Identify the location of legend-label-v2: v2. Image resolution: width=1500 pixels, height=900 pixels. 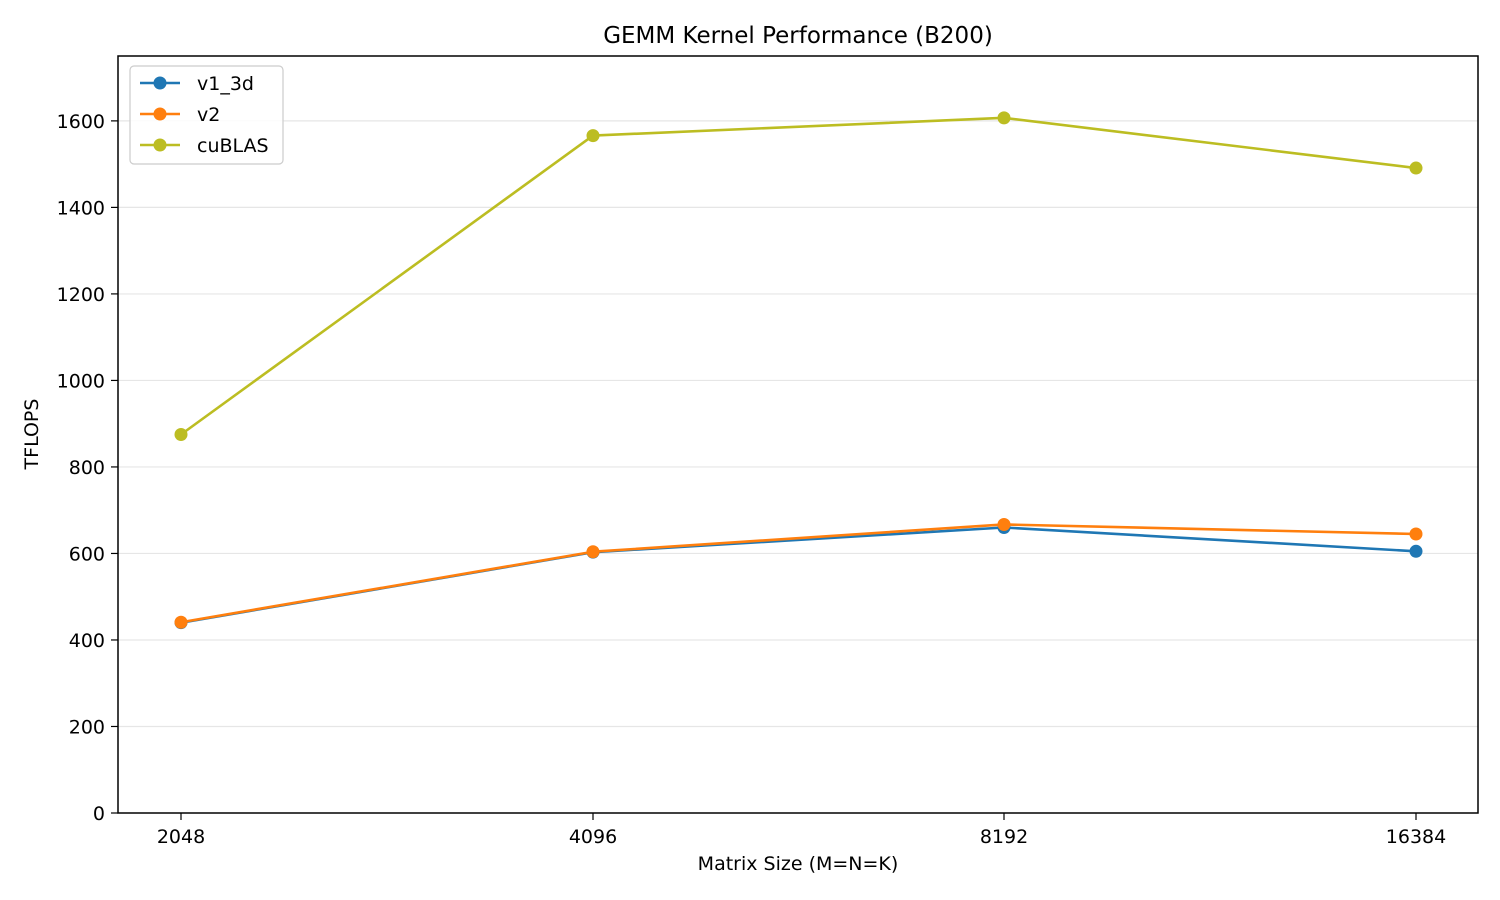
(208, 115).